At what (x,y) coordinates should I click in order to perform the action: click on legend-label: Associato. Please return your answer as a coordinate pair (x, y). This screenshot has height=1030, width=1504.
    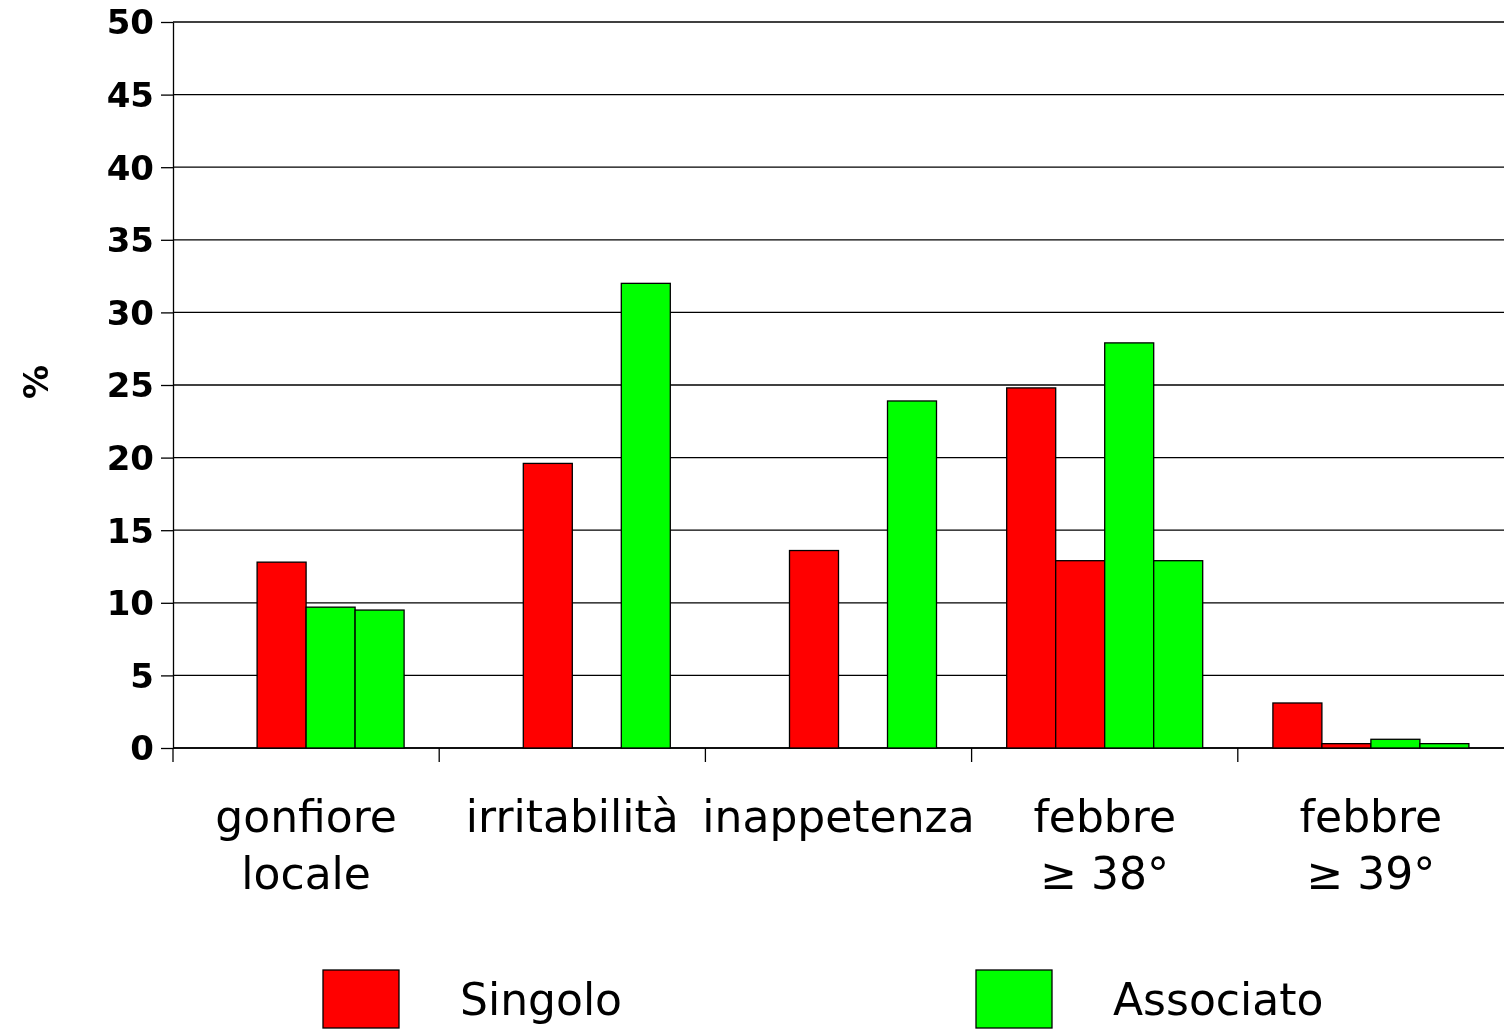
    Looking at the image, I should click on (1218, 999).